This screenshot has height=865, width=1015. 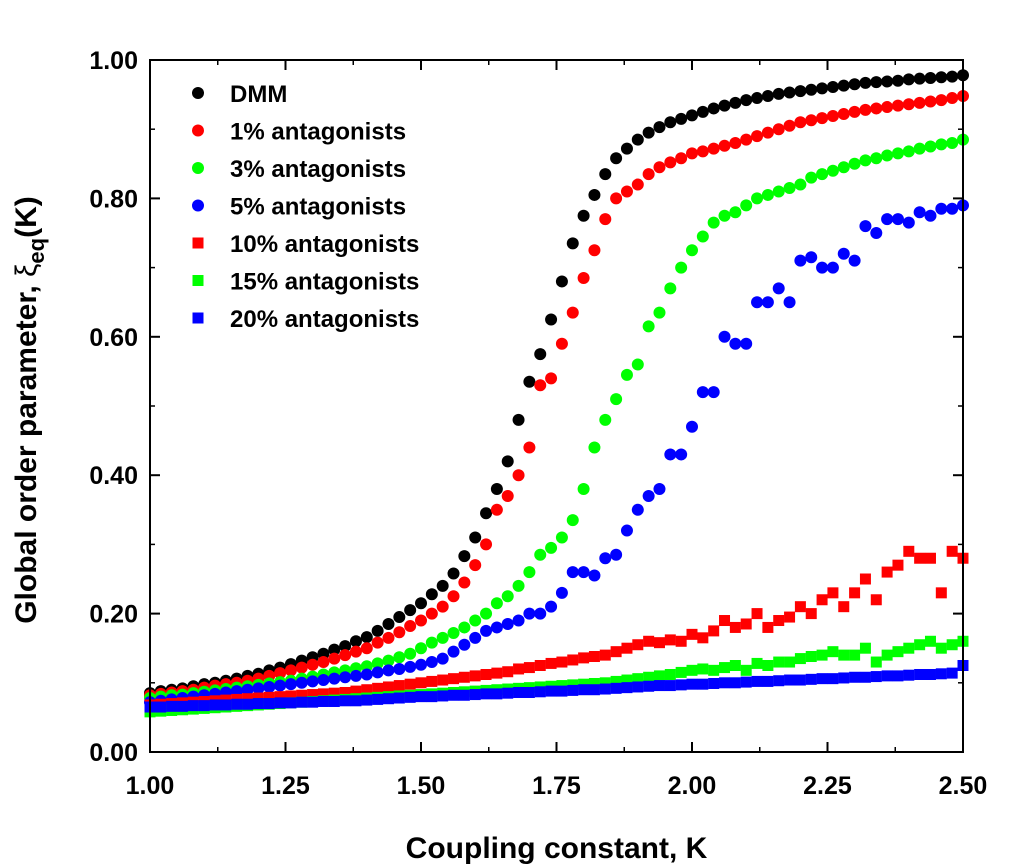 What do you see at coordinates (113, 476) in the screenshot?
I see `y-tick-label: 0.40` at bounding box center [113, 476].